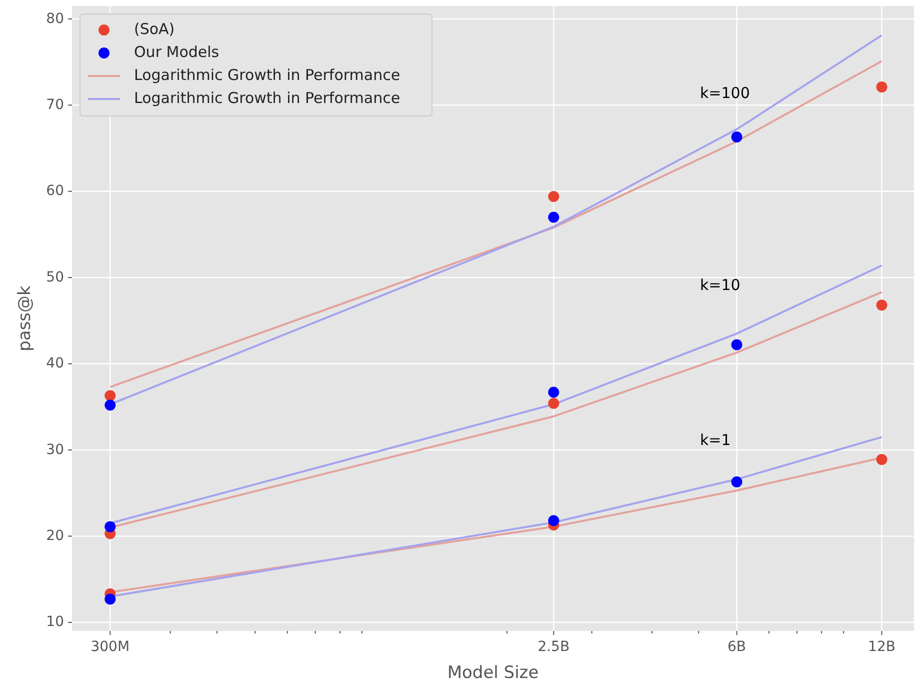 The width and height of the screenshot is (918, 686). Describe the element at coordinates (55, 622) in the screenshot. I see `y-tick-label: 10` at that location.